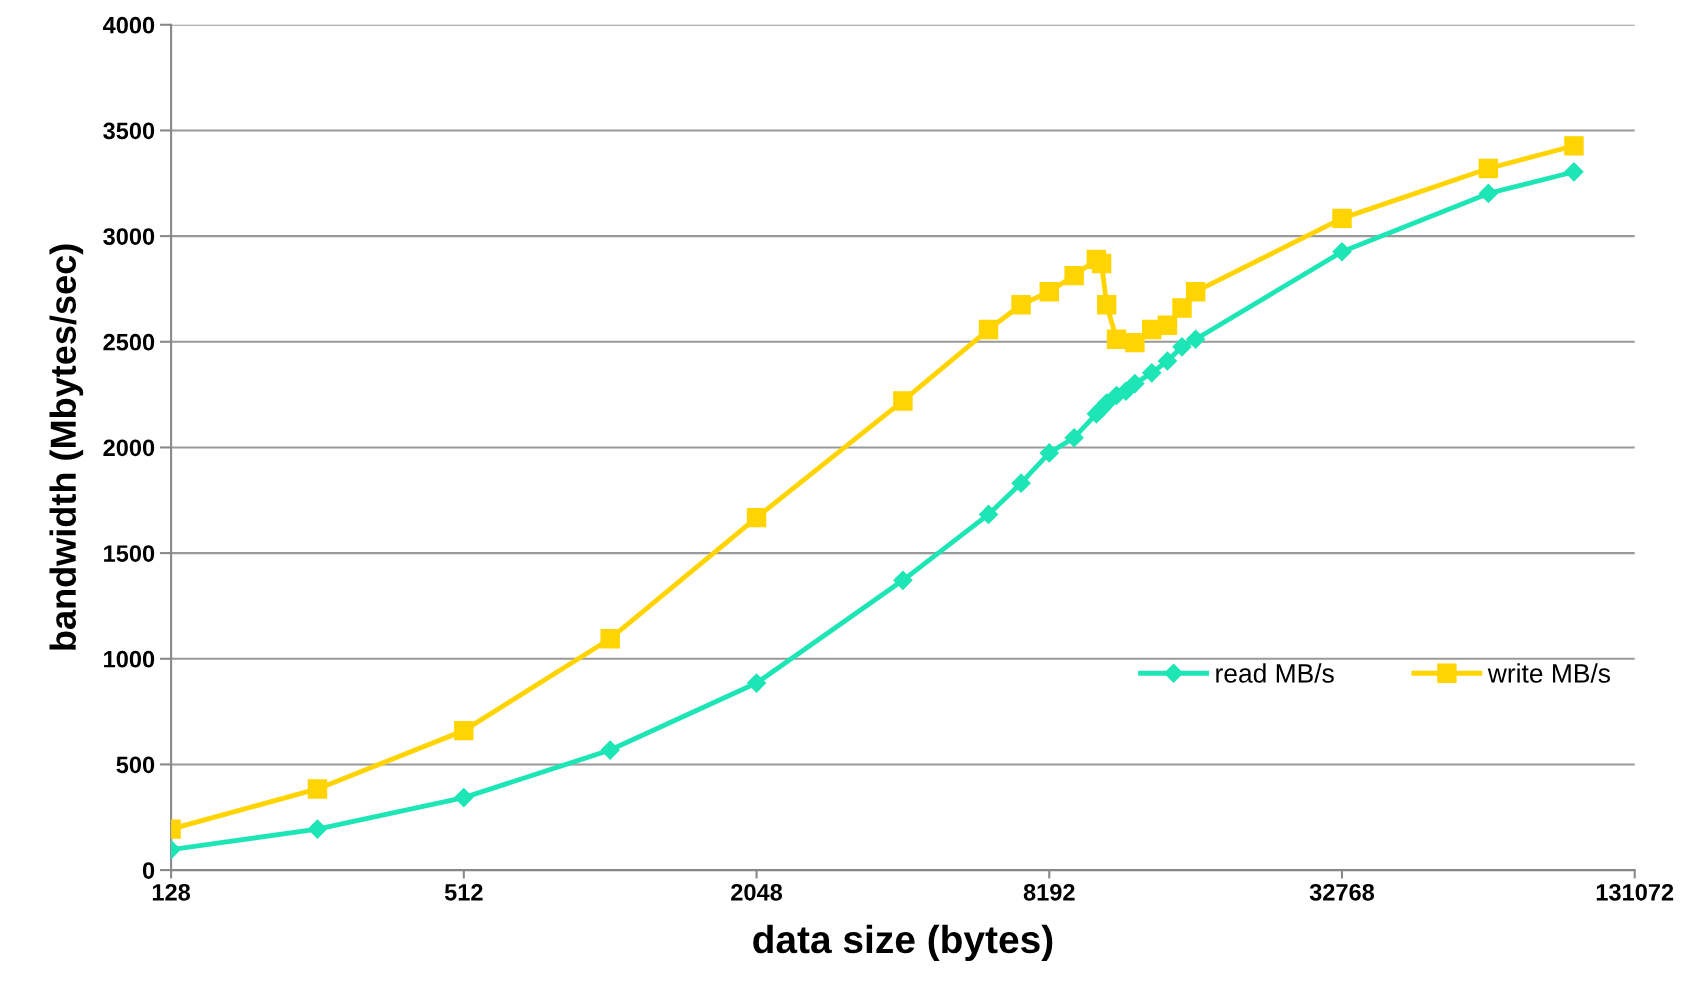  Describe the element at coordinates (66, 447) in the screenshot. I see `y-axis-title: bandwidth (Mbytes/sec)` at that location.